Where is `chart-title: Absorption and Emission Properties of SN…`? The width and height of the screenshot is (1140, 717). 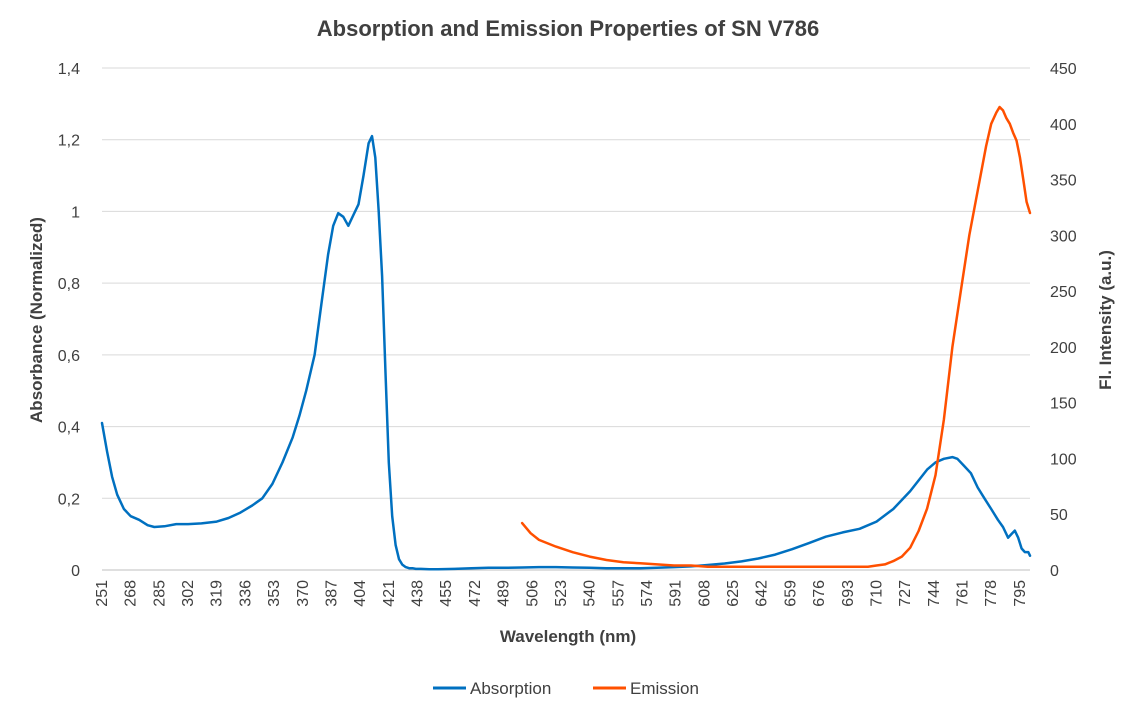
chart-title: Absorption and Emission Properties of SN… is located at coordinates (568, 28).